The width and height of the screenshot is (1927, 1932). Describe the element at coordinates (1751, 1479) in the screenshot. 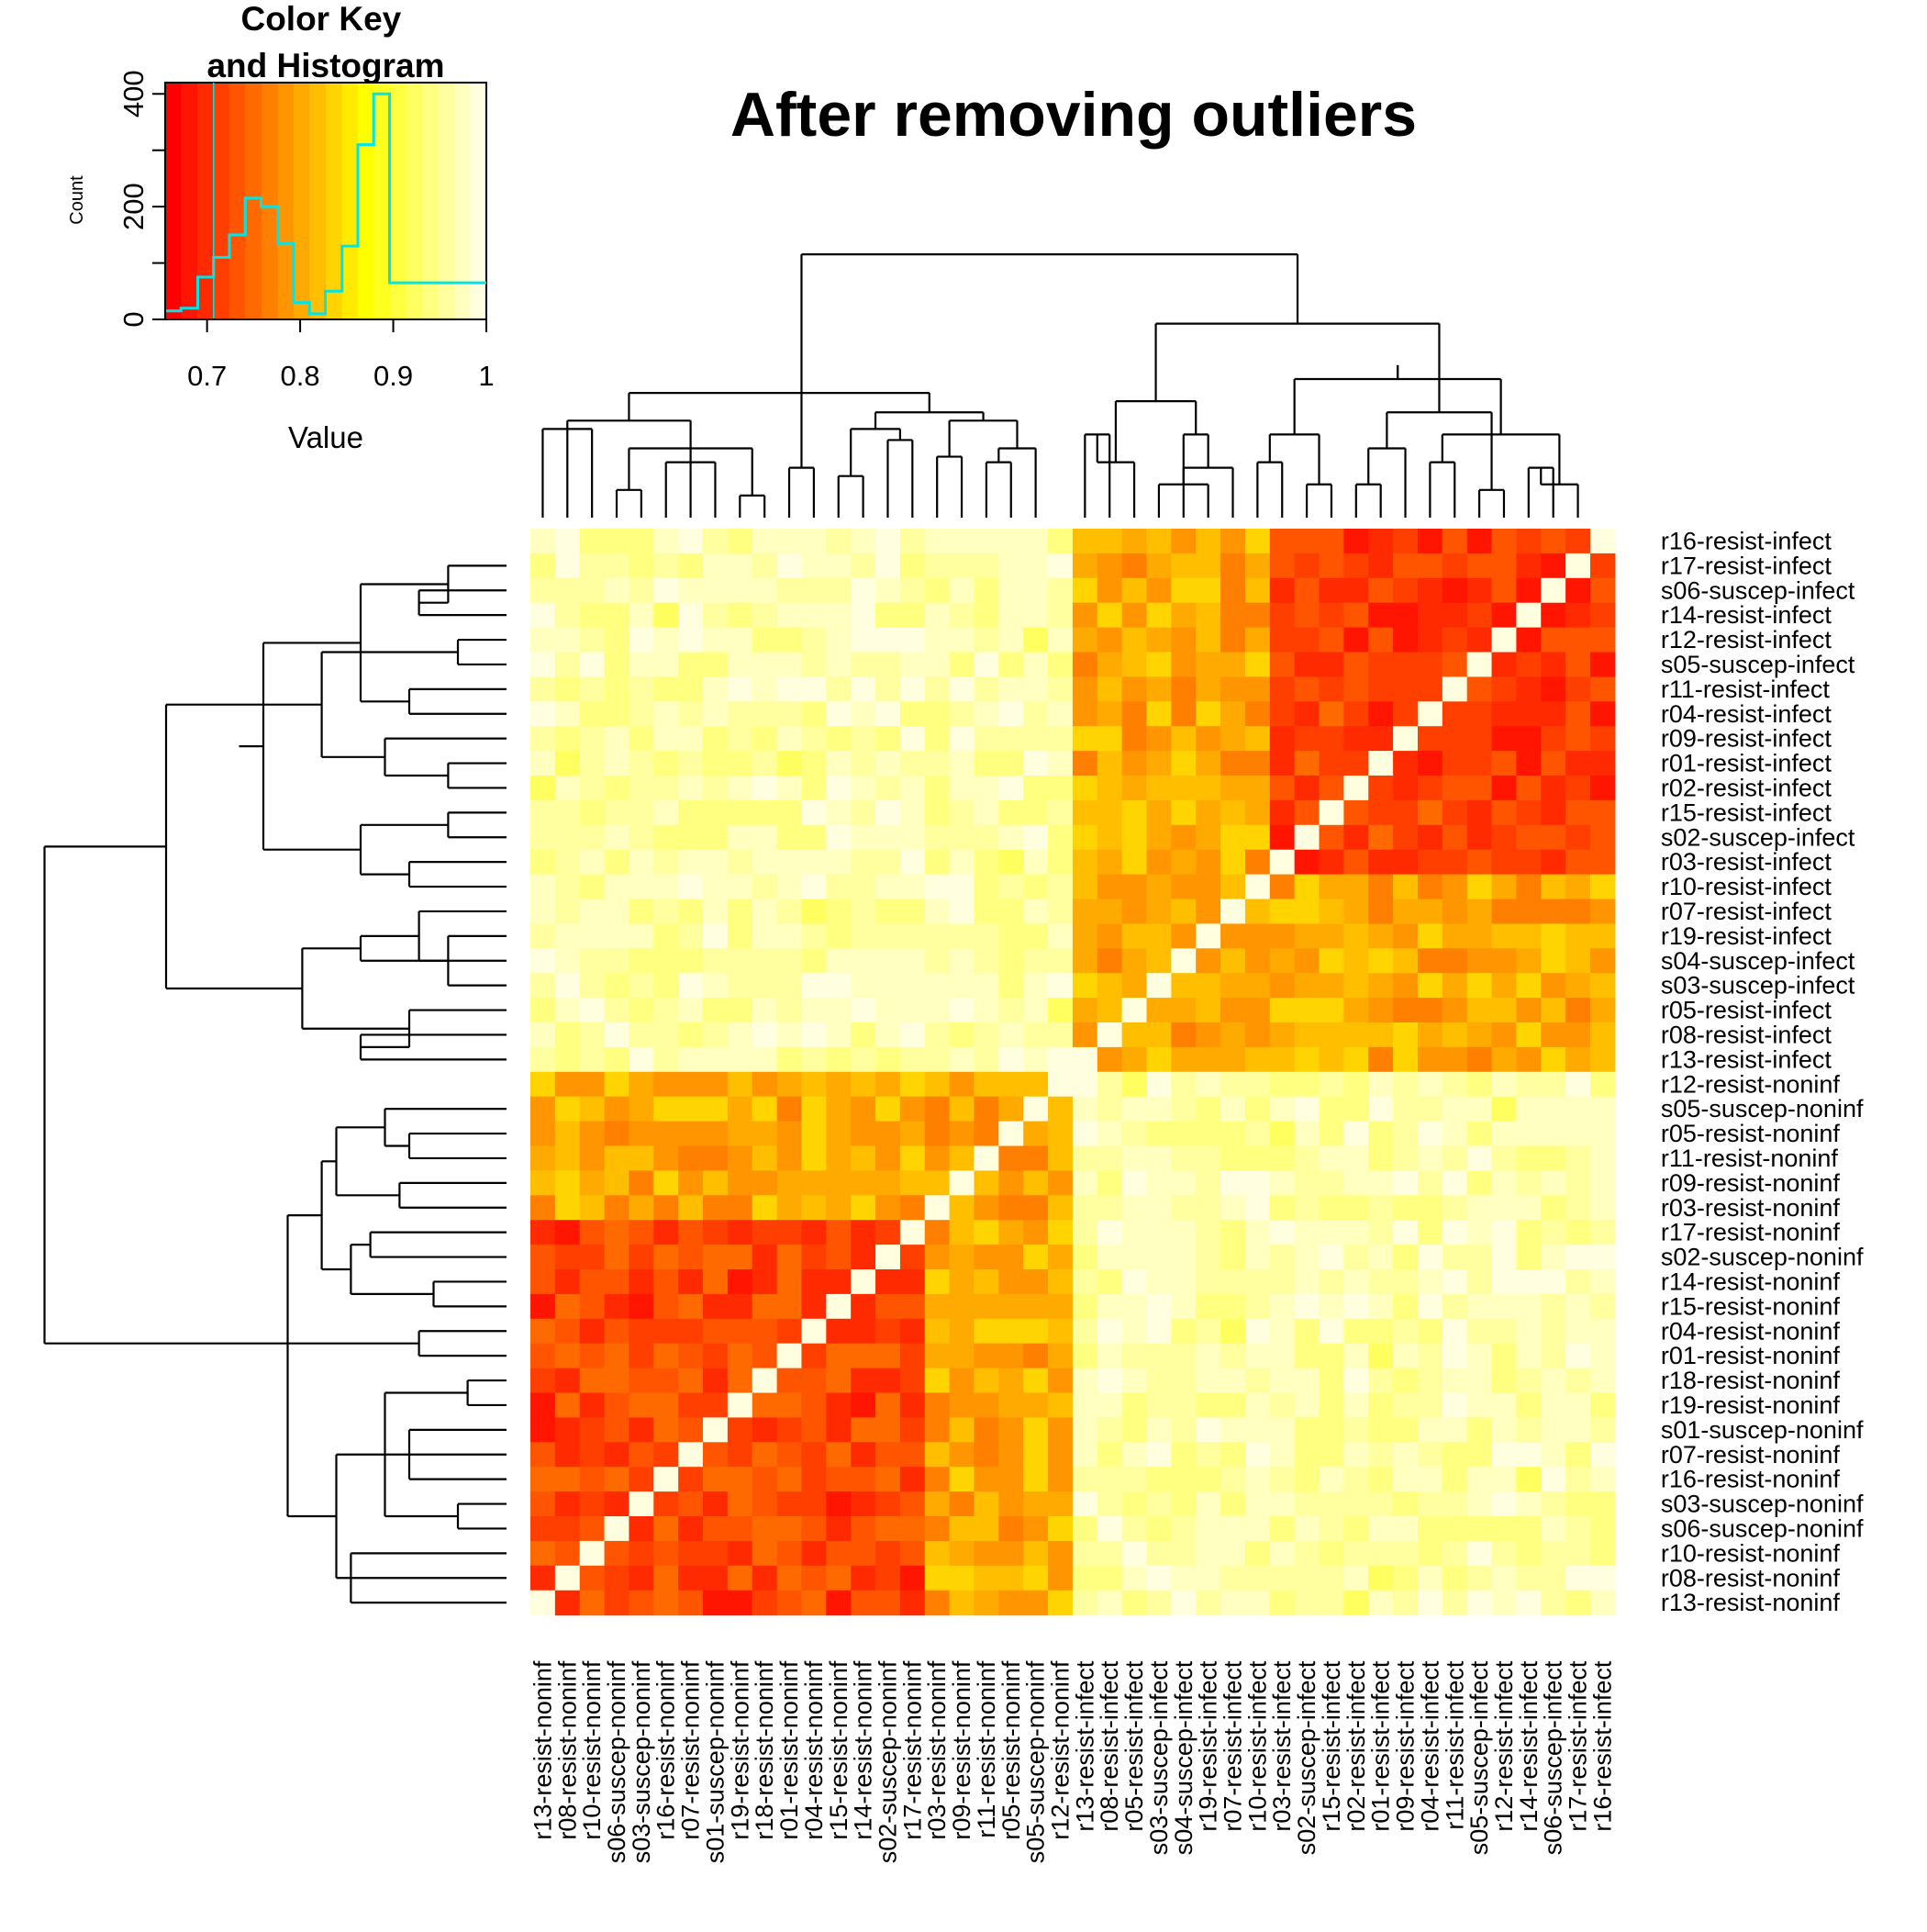

I see `row-label: r16-resist-noninf` at that location.